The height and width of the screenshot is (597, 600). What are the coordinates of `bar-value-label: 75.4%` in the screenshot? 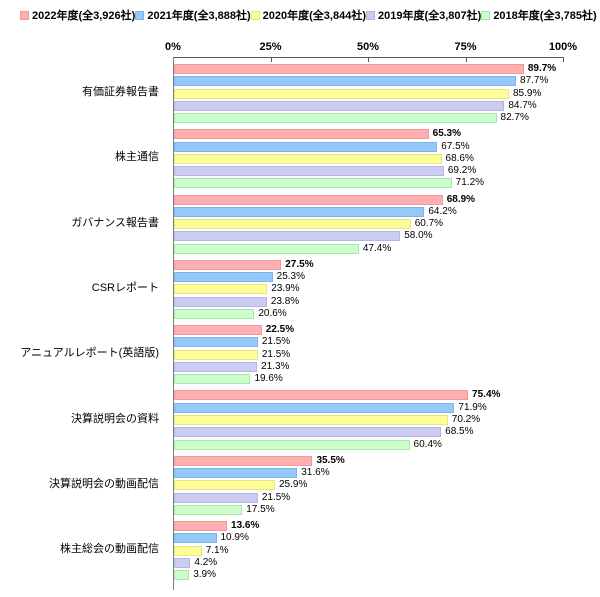 It's located at (486, 395).